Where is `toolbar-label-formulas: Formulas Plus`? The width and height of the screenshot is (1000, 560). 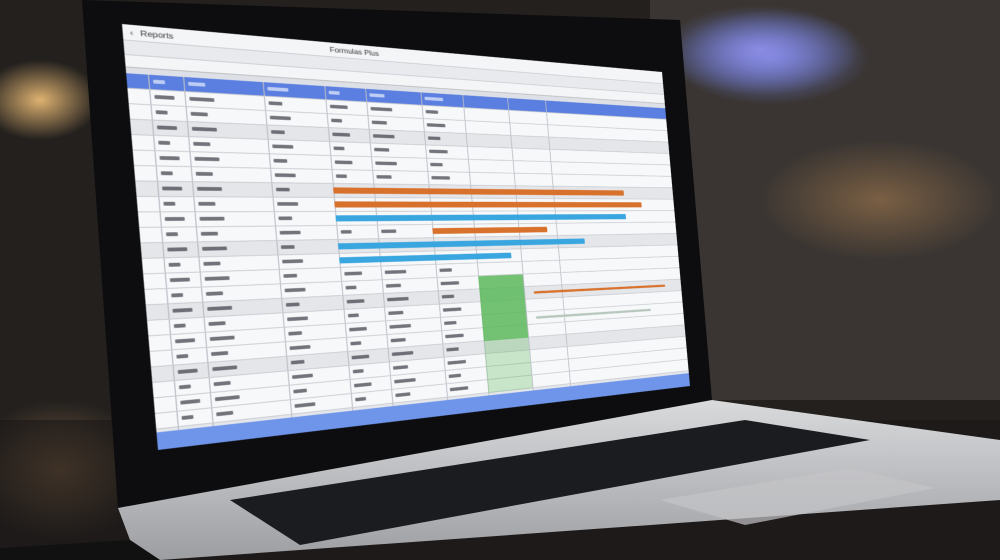
toolbar-label-formulas: Formulas Plus is located at coordinates (354, 51).